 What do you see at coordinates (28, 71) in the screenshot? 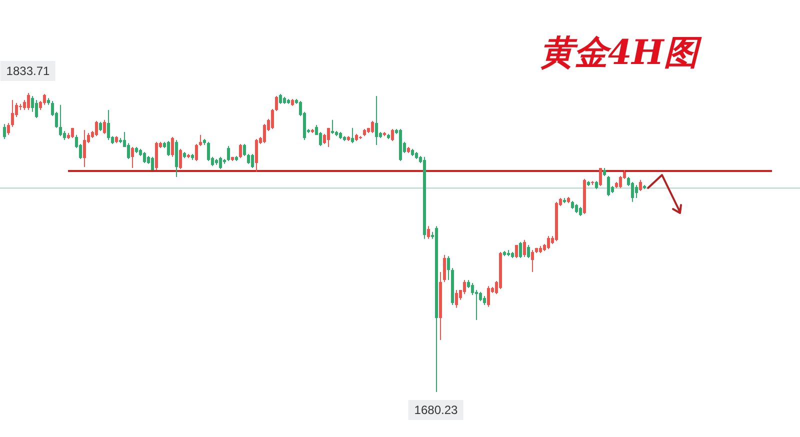
I see `annotation: 1833.71` at bounding box center [28, 71].